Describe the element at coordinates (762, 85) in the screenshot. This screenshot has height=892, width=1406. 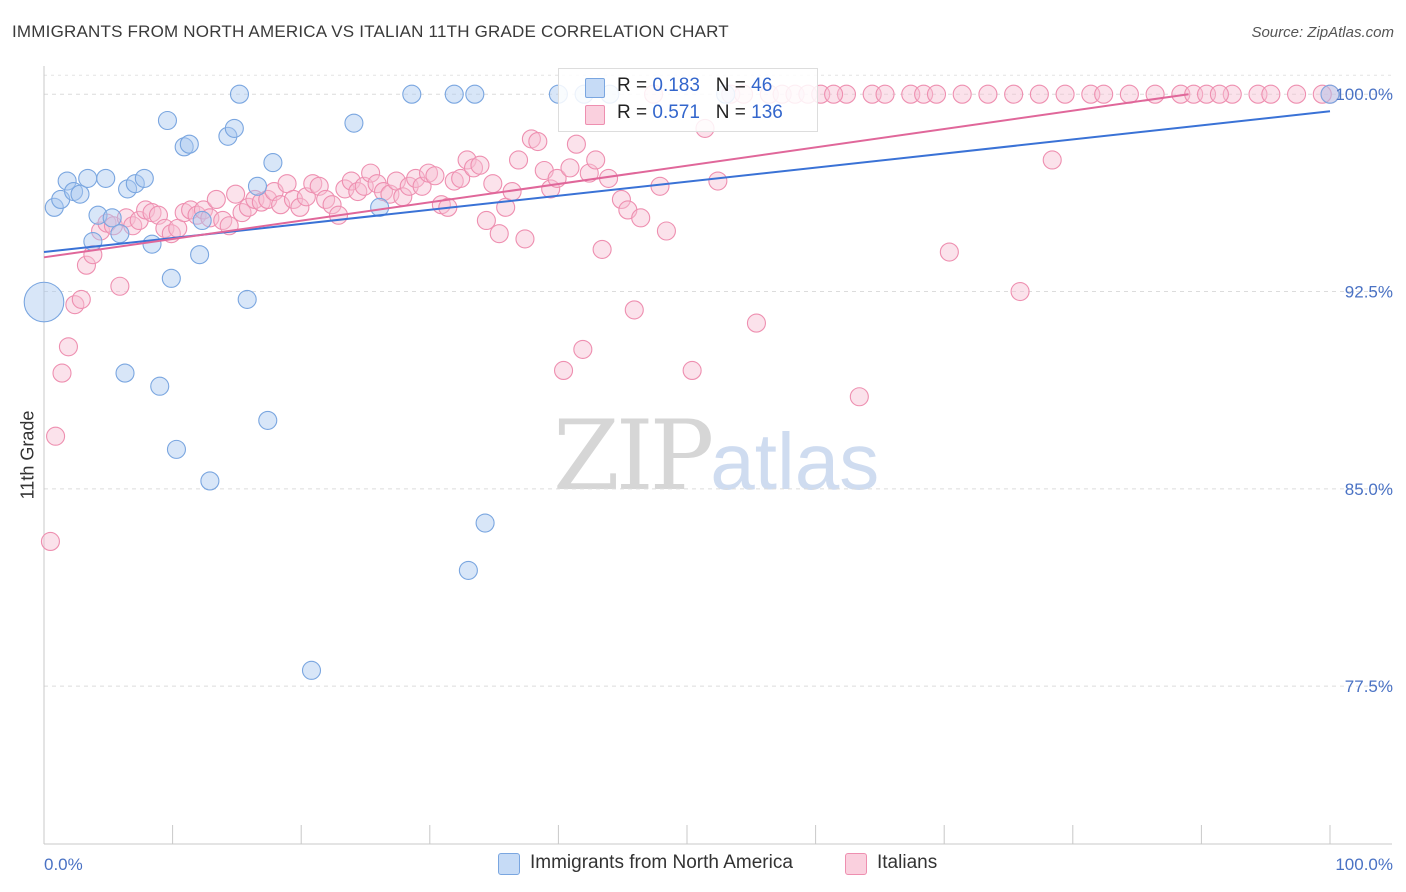
I see `legend-n-value-north-america: 46` at that location.